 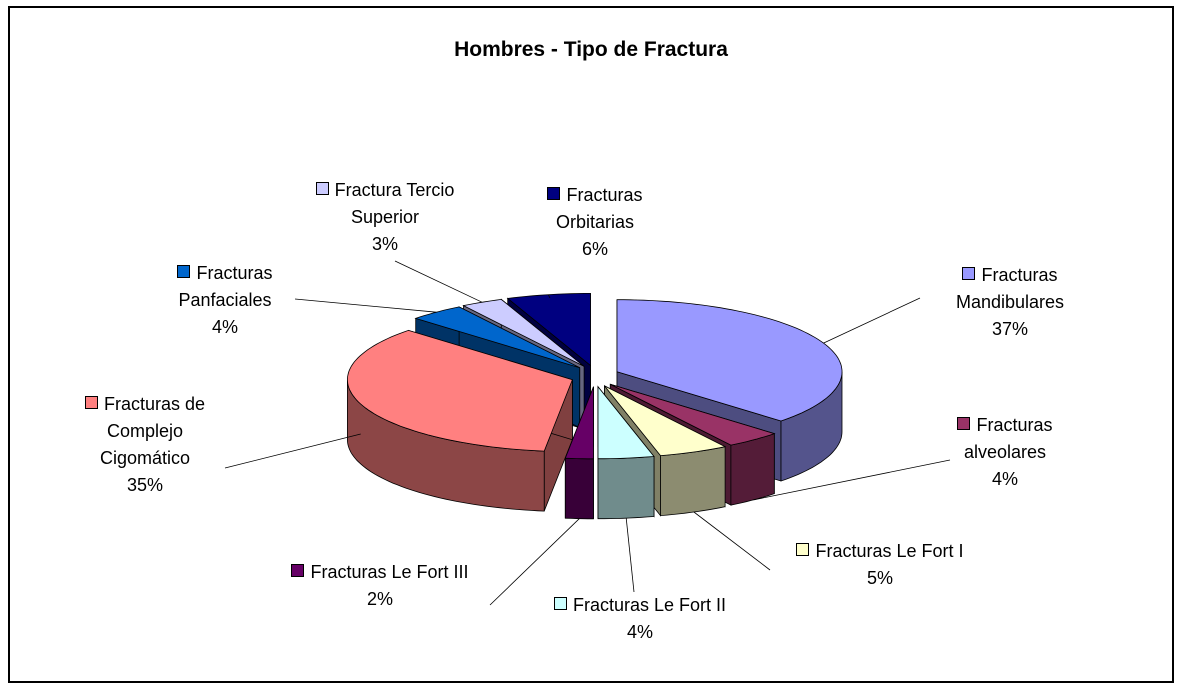 I want to click on data-label: Fracturas Le Fort I 5%, so click(x=880, y=565).